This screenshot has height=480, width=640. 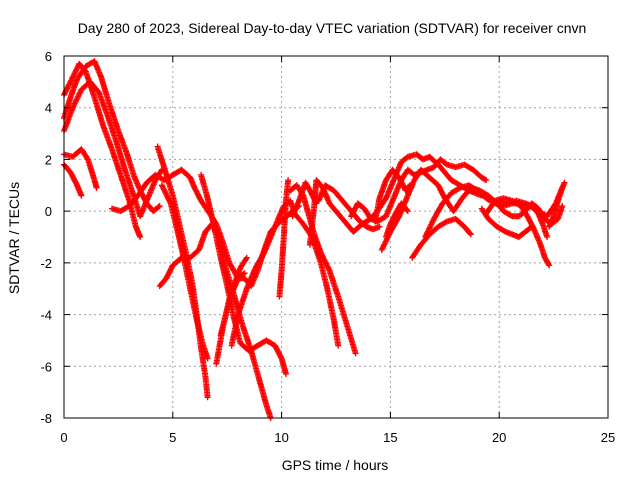 What do you see at coordinates (608, 437) in the screenshot?
I see `x-tick-label: 25` at bounding box center [608, 437].